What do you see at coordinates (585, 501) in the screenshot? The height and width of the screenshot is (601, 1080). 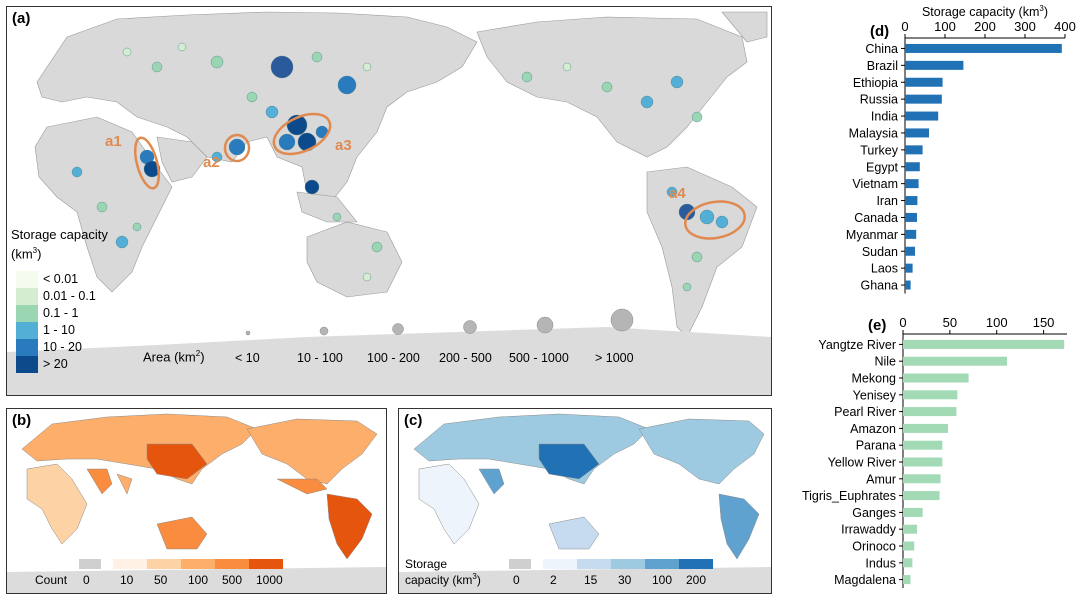 I see `panel-c-map: (c) Storage capacity (km3) 0 2 15 30 100 200` at bounding box center [585, 501].